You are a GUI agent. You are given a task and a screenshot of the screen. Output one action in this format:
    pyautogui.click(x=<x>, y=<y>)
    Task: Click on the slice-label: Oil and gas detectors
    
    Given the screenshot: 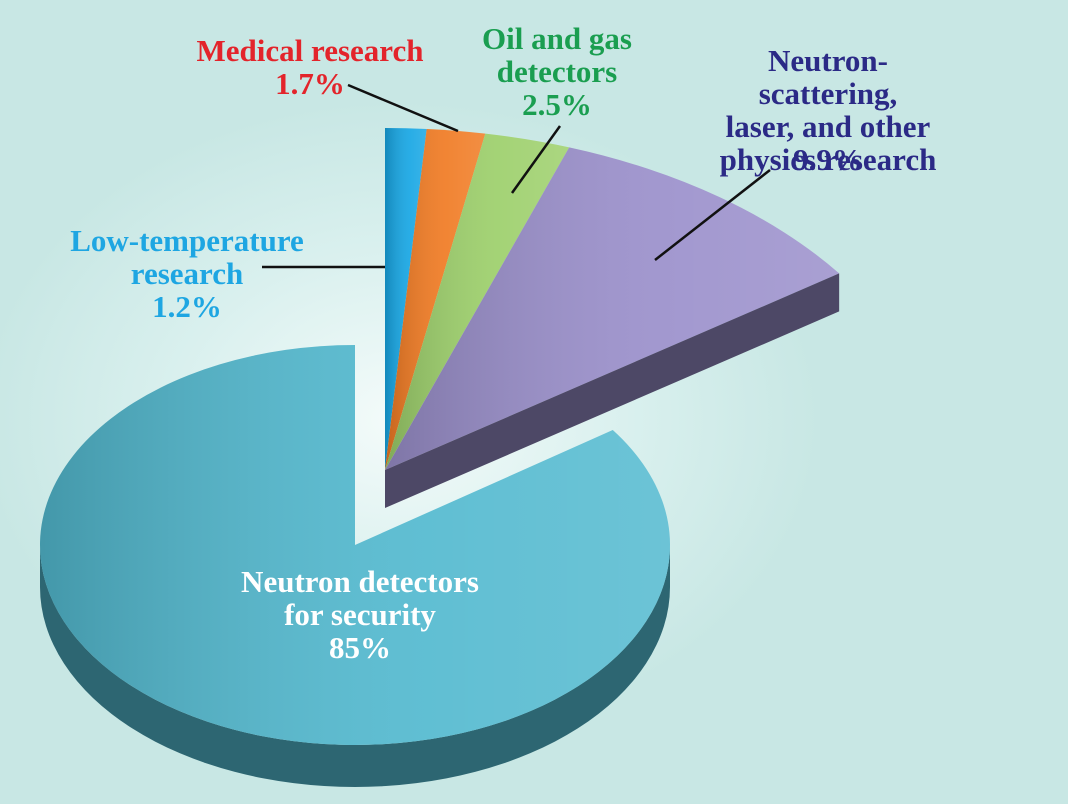 What is the action you would take?
    pyautogui.click(x=557, y=55)
    